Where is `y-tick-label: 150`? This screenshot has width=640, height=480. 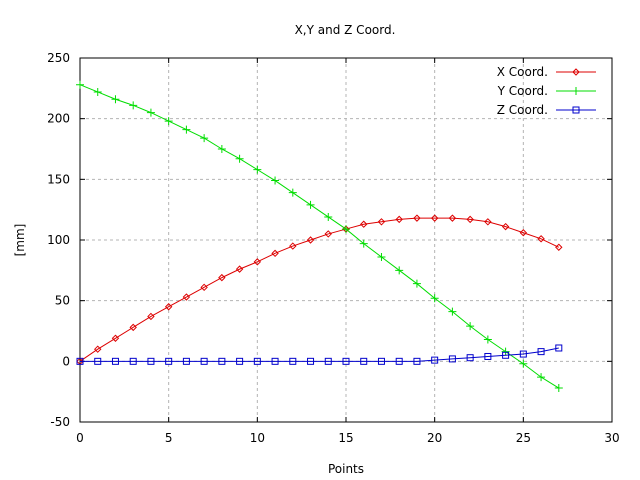
y-tick-label: 150 is located at coordinates (58, 179).